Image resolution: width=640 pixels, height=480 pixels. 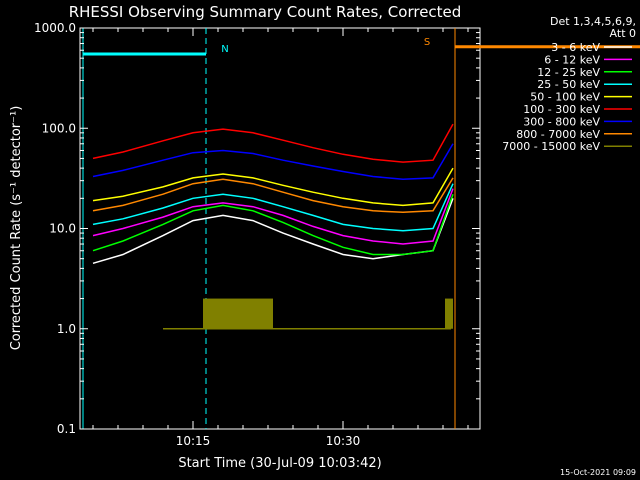 I want to click on y-axis-label: Corrected Count Rate (s⁻¹ detector⁻¹), so click(x=16, y=228).